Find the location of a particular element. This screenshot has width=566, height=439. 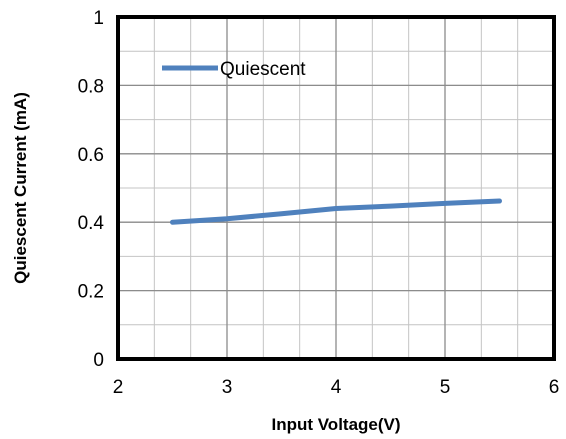

y-tick-label-3: 0.6 is located at coordinates (91, 155).